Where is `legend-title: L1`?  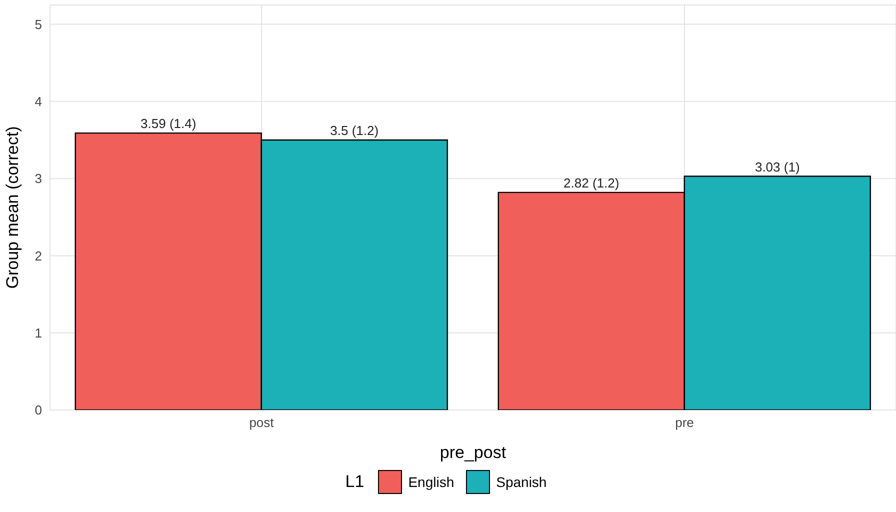 legend-title: L1 is located at coordinates (354, 482).